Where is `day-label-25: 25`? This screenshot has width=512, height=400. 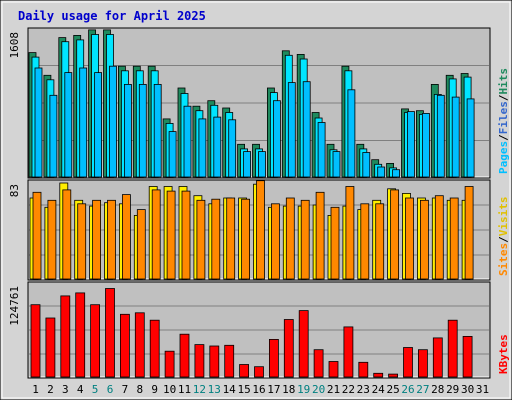 day-label-25: 25 is located at coordinates (392, 389).